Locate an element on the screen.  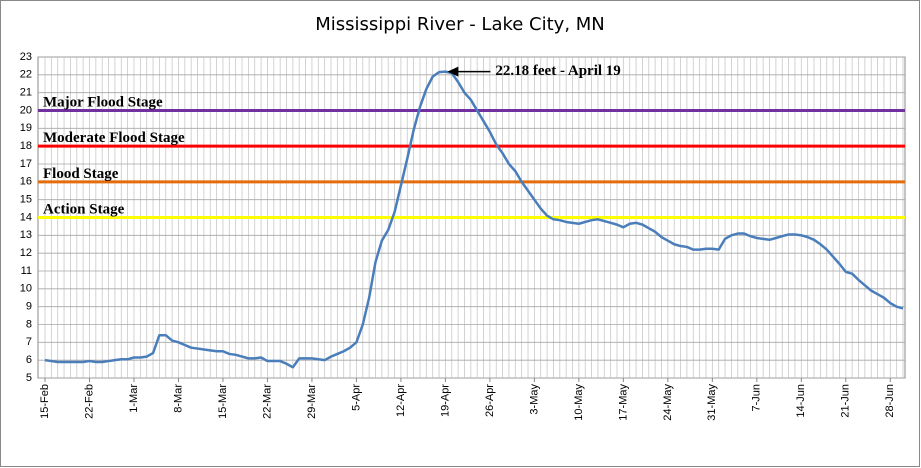
y-tick-label: 20 is located at coordinates (26, 110).